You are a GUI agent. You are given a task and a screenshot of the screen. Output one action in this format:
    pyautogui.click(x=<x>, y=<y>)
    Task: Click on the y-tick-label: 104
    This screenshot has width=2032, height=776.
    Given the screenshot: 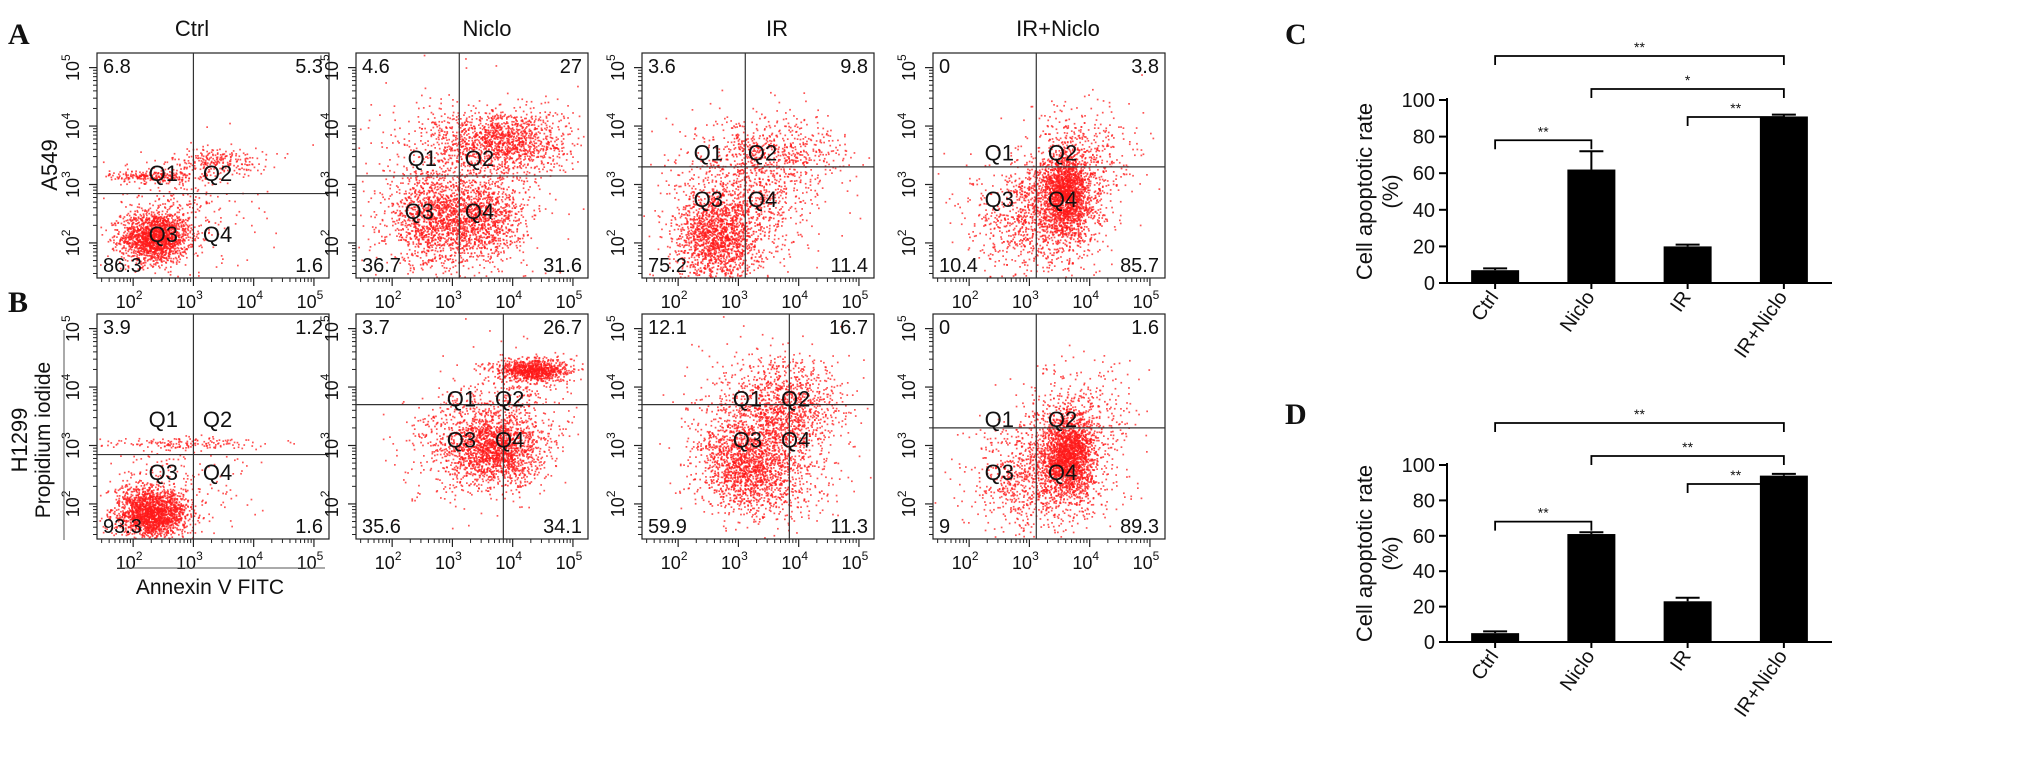 What is the action you would take?
    pyautogui.click(x=71, y=125)
    